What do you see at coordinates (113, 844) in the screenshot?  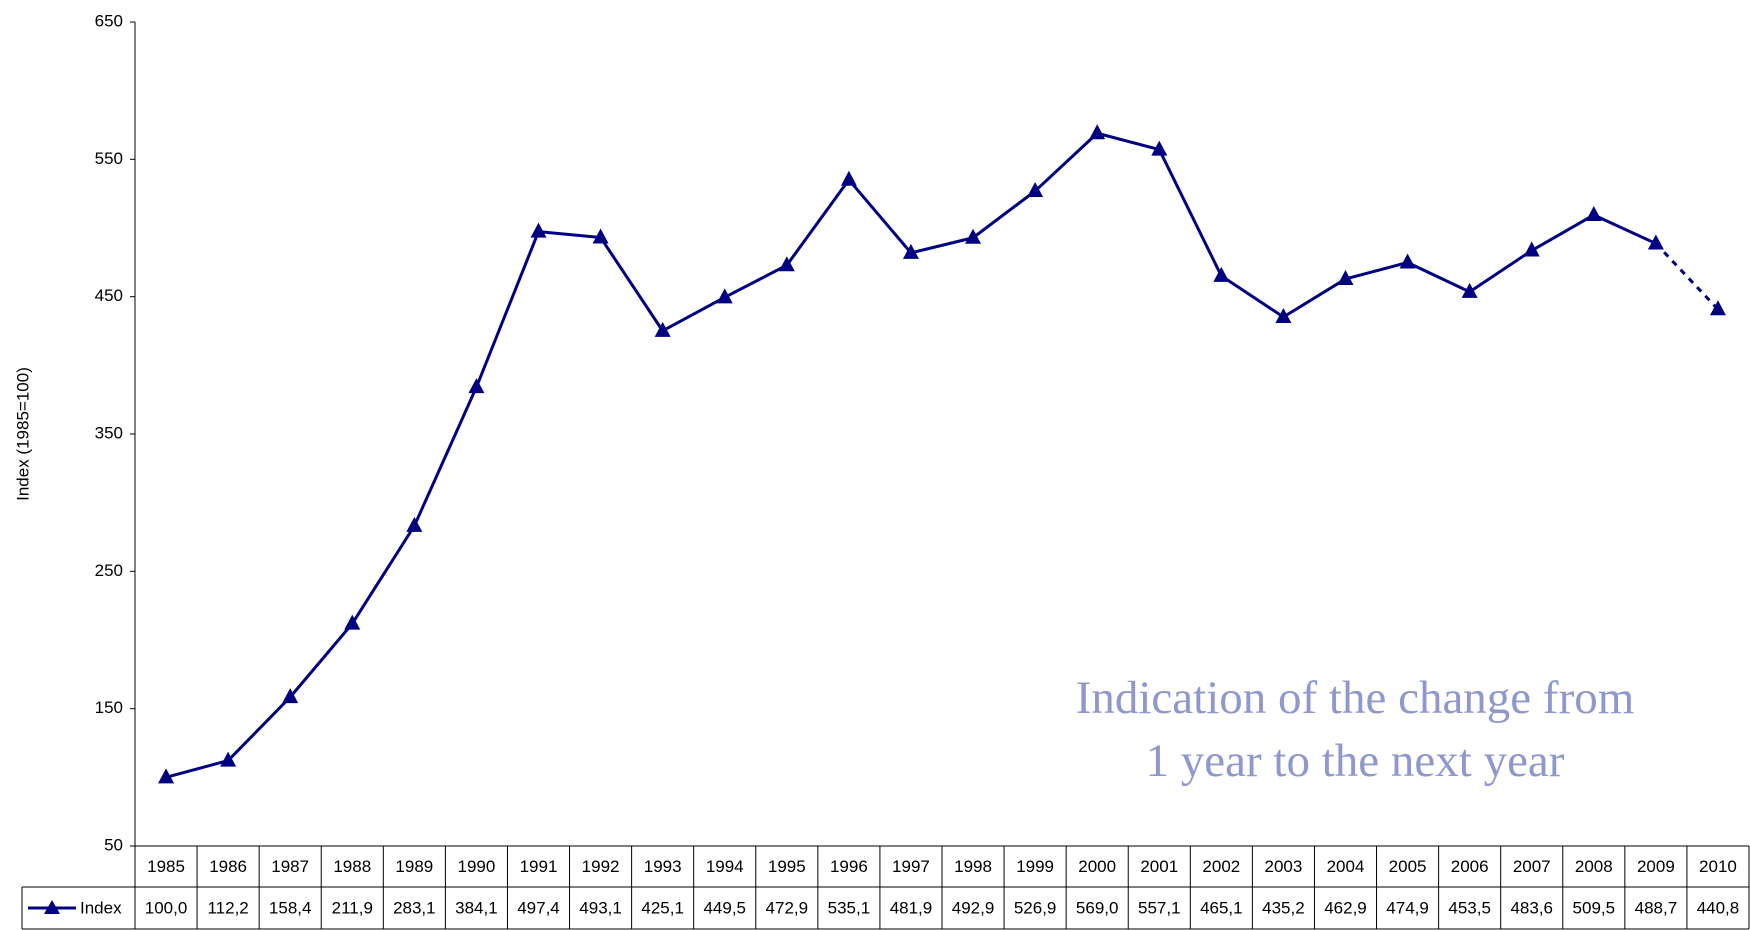 I see `y-tick-label: 50` at bounding box center [113, 844].